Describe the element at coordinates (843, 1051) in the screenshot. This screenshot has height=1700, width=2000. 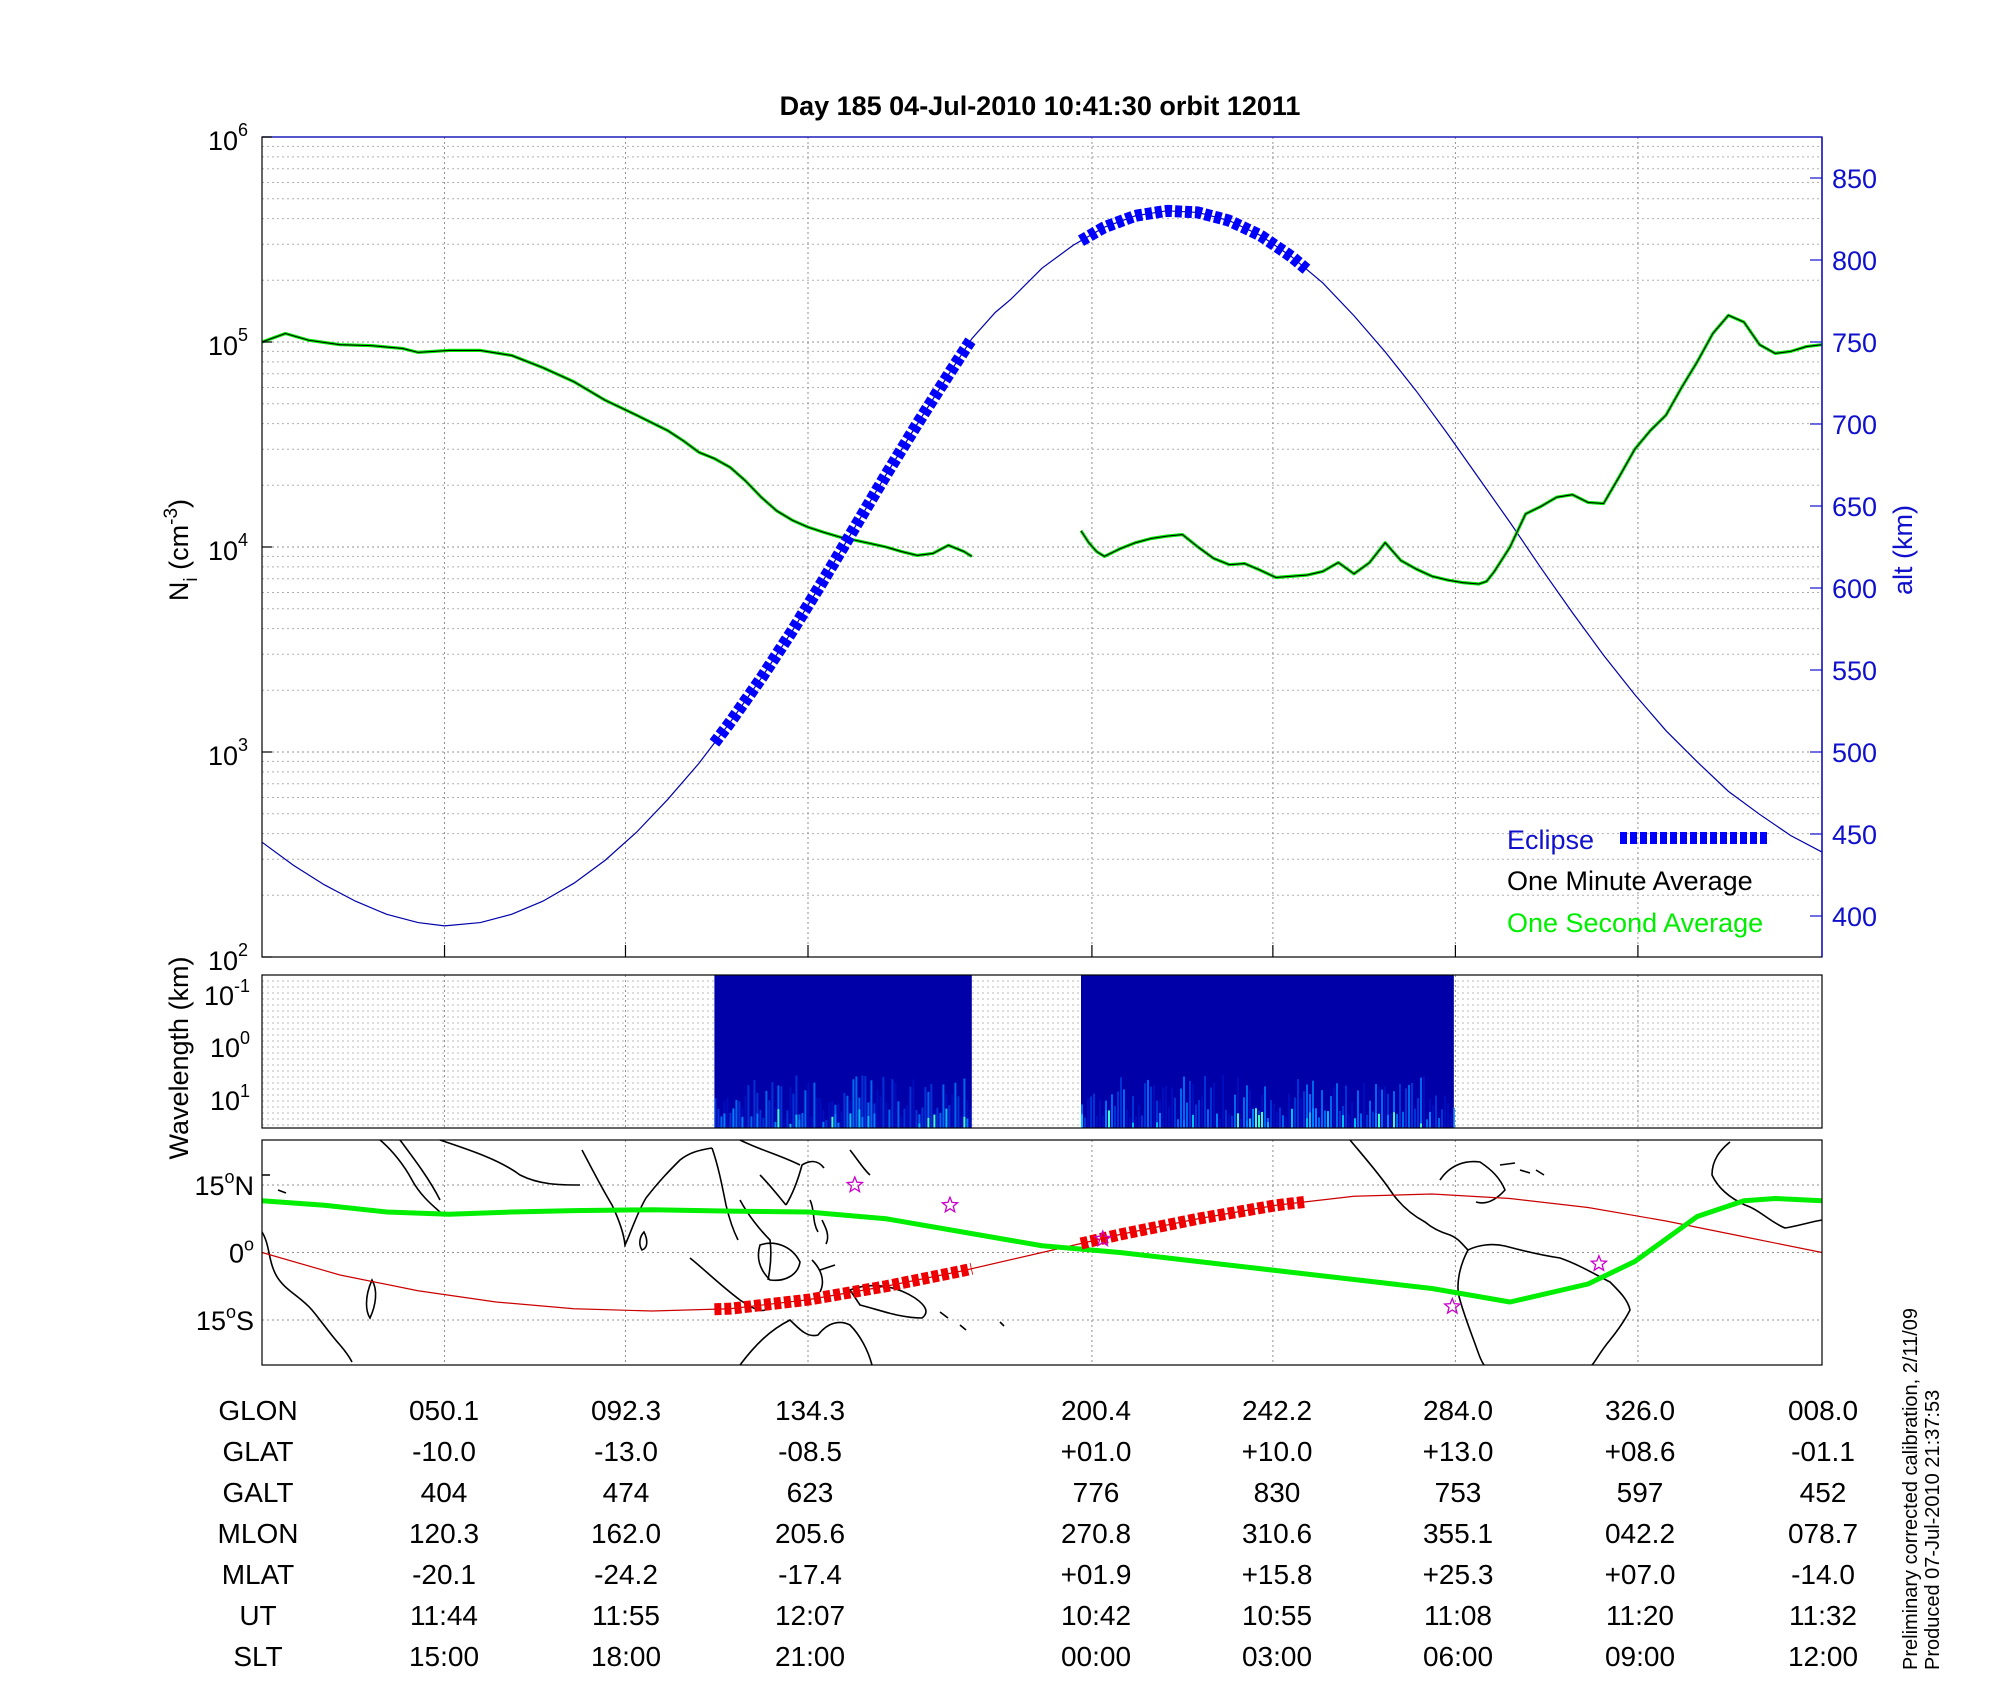
I see `spectrogram-block` at that location.